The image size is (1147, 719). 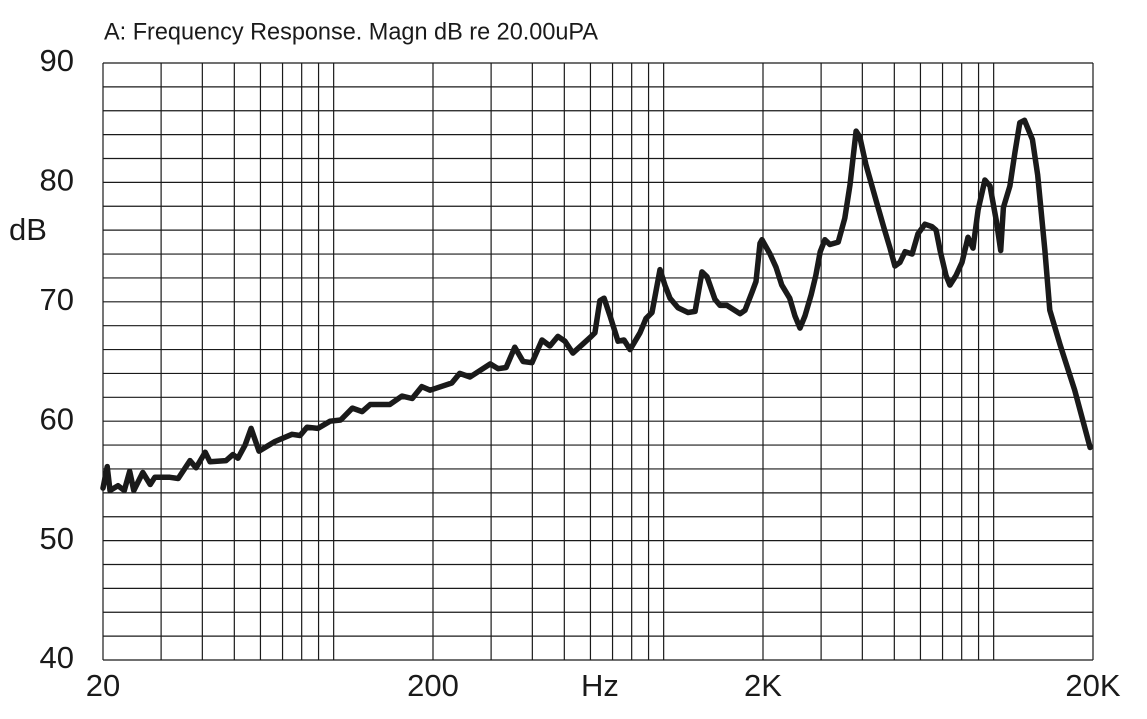 What do you see at coordinates (57, 418) in the screenshot?
I see `y-tick-label: 60` at bounding box center [57, 418].